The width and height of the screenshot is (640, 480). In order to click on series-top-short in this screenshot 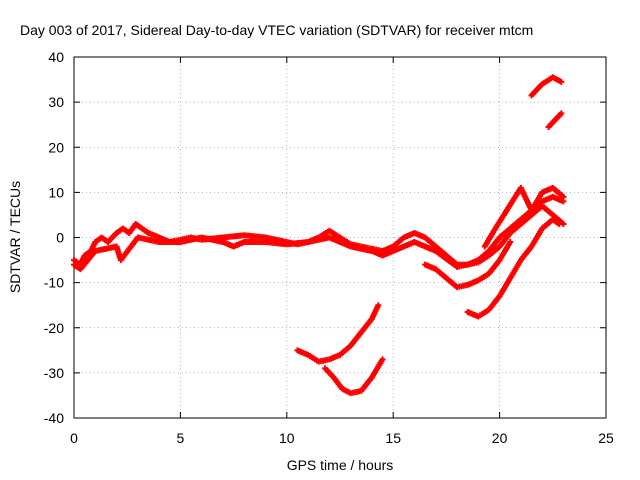, I will do `click(555, 120)`.